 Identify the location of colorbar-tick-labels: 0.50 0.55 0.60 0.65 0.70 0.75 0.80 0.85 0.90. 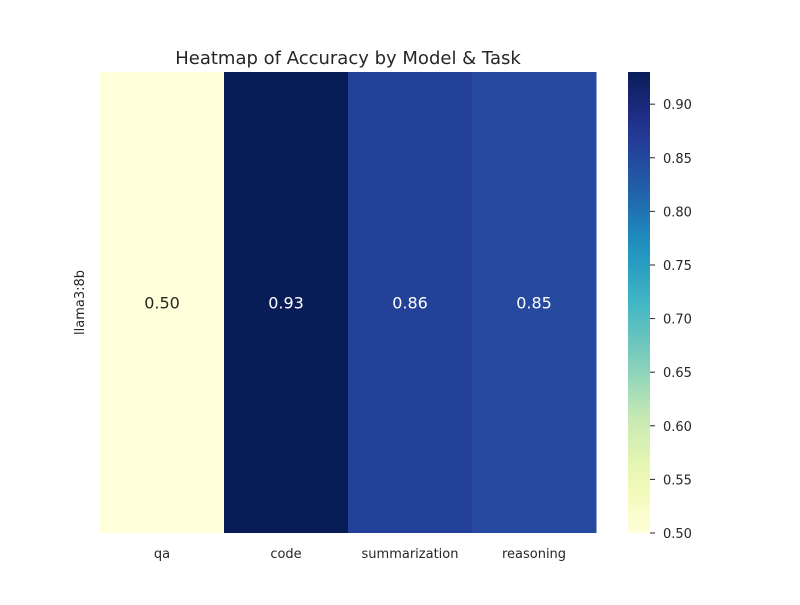
(671, 320).